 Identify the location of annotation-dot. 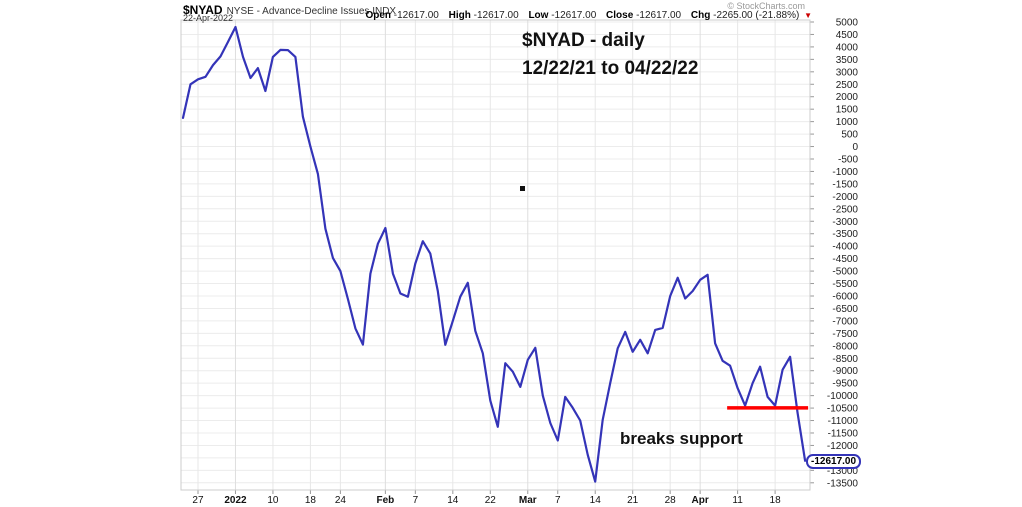
(522, 188).